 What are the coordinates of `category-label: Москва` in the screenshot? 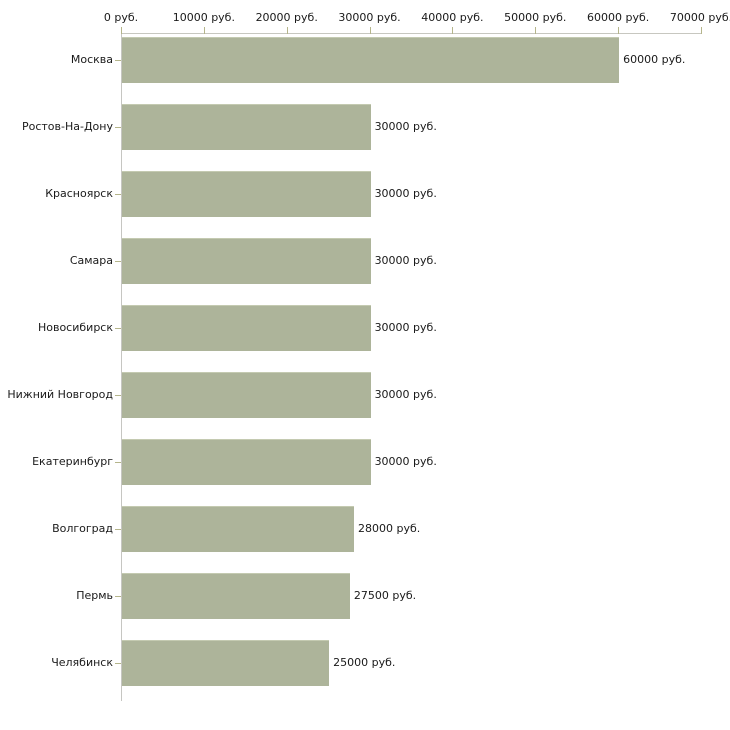 It's located at (91, 59).